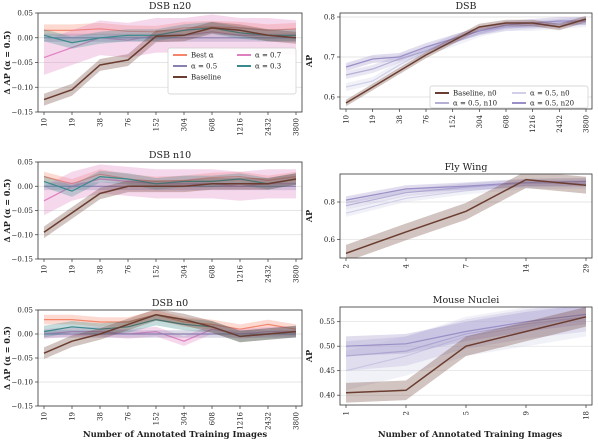 The height and width of the screenshot is (440, 598). I want to click on legend-label: α = 0.5, n20, so click(552, 104).